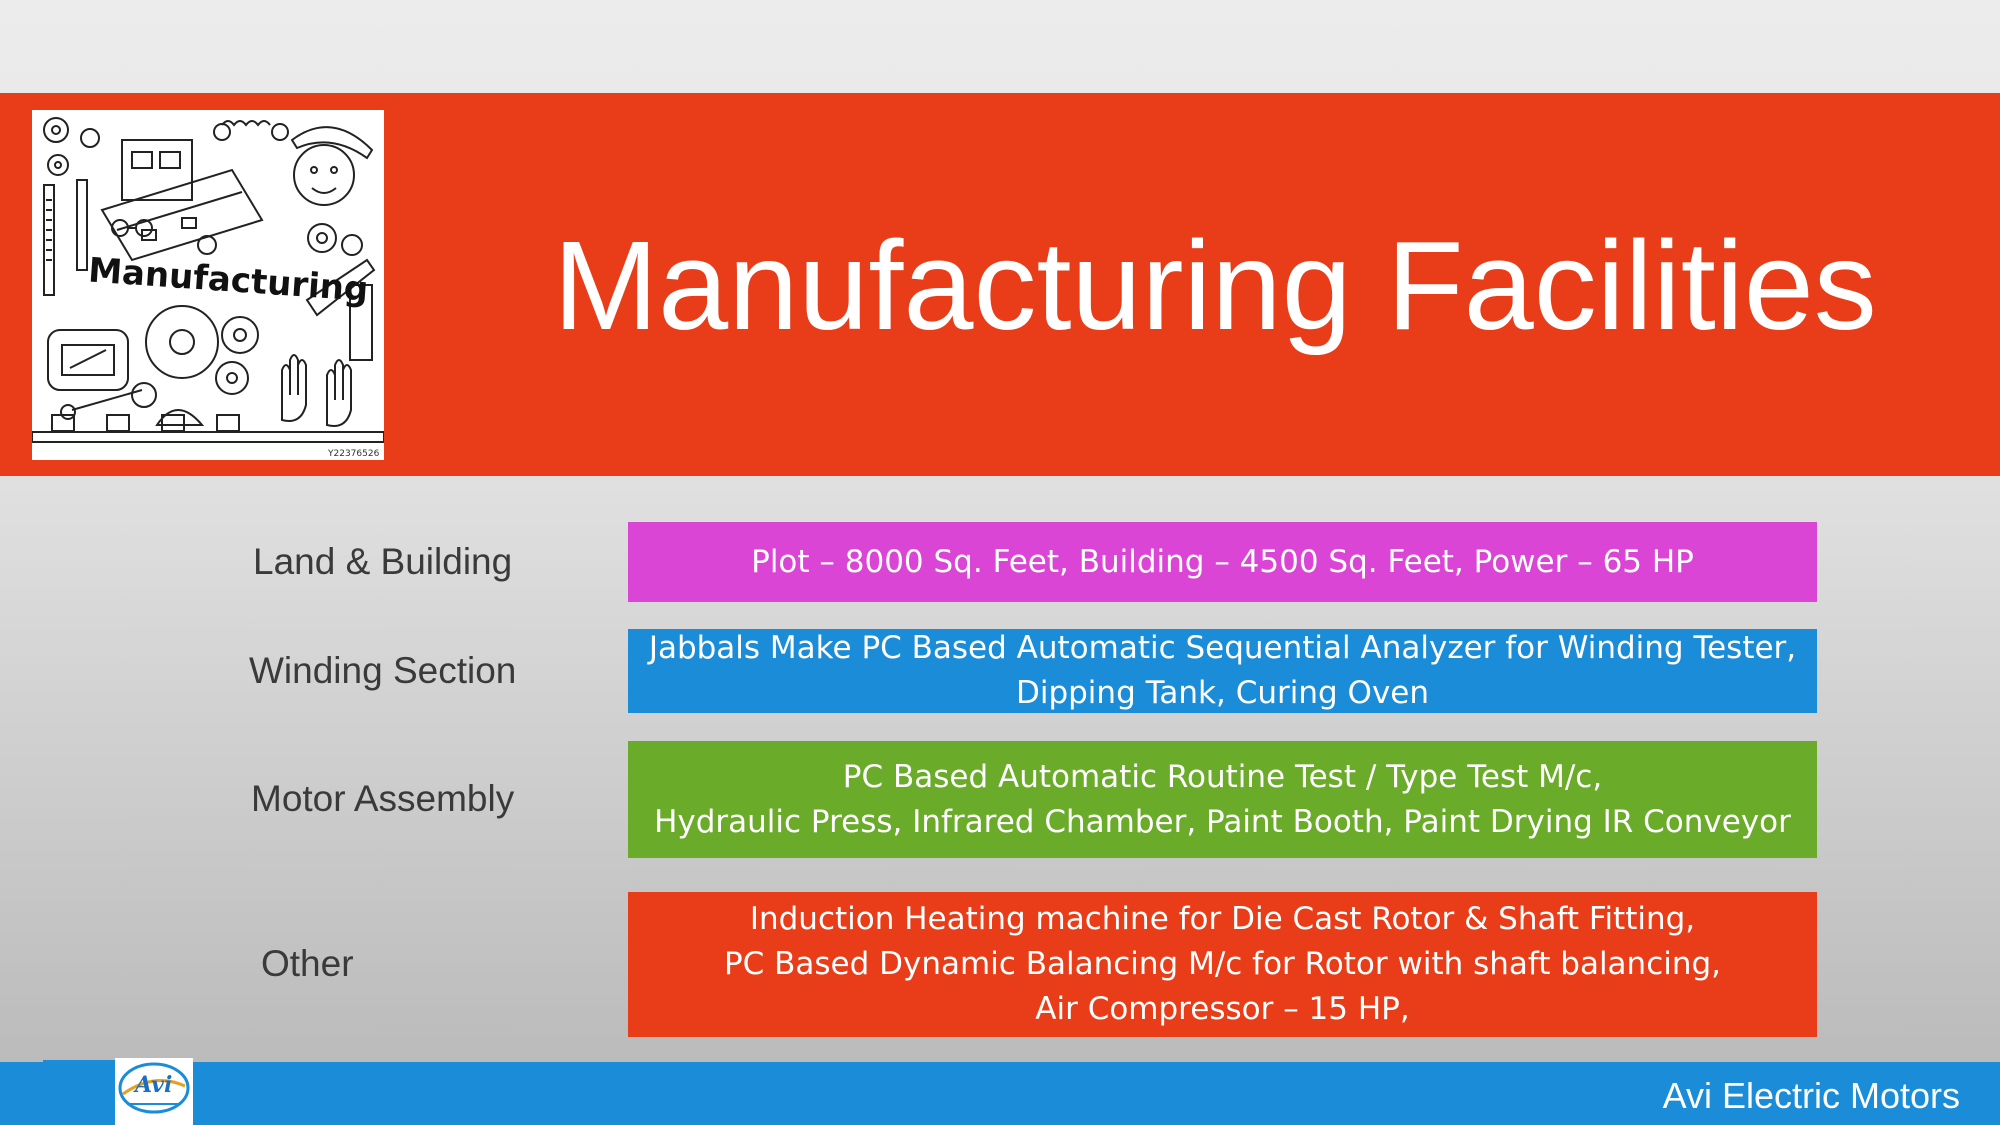 The width and height of the screenshot is (2000, 1125). Describe the element at coordinates (152, 1085) in the screenshot. I see `svg-text: Avi` at that location.